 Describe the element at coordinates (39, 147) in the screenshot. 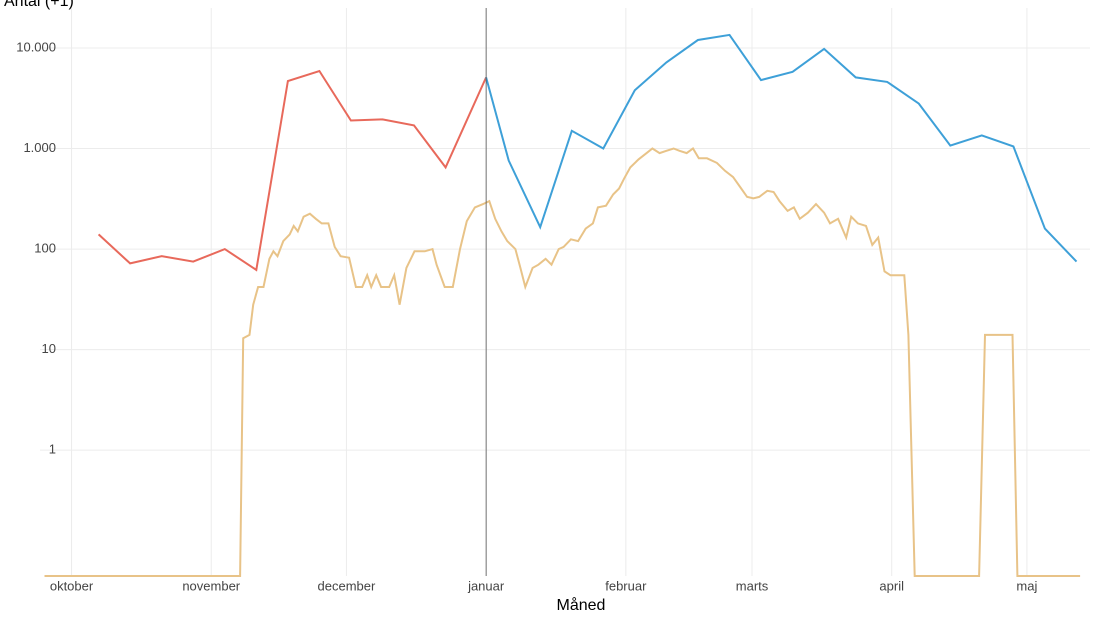

I see `y-tick-label: 1.000` at that location.